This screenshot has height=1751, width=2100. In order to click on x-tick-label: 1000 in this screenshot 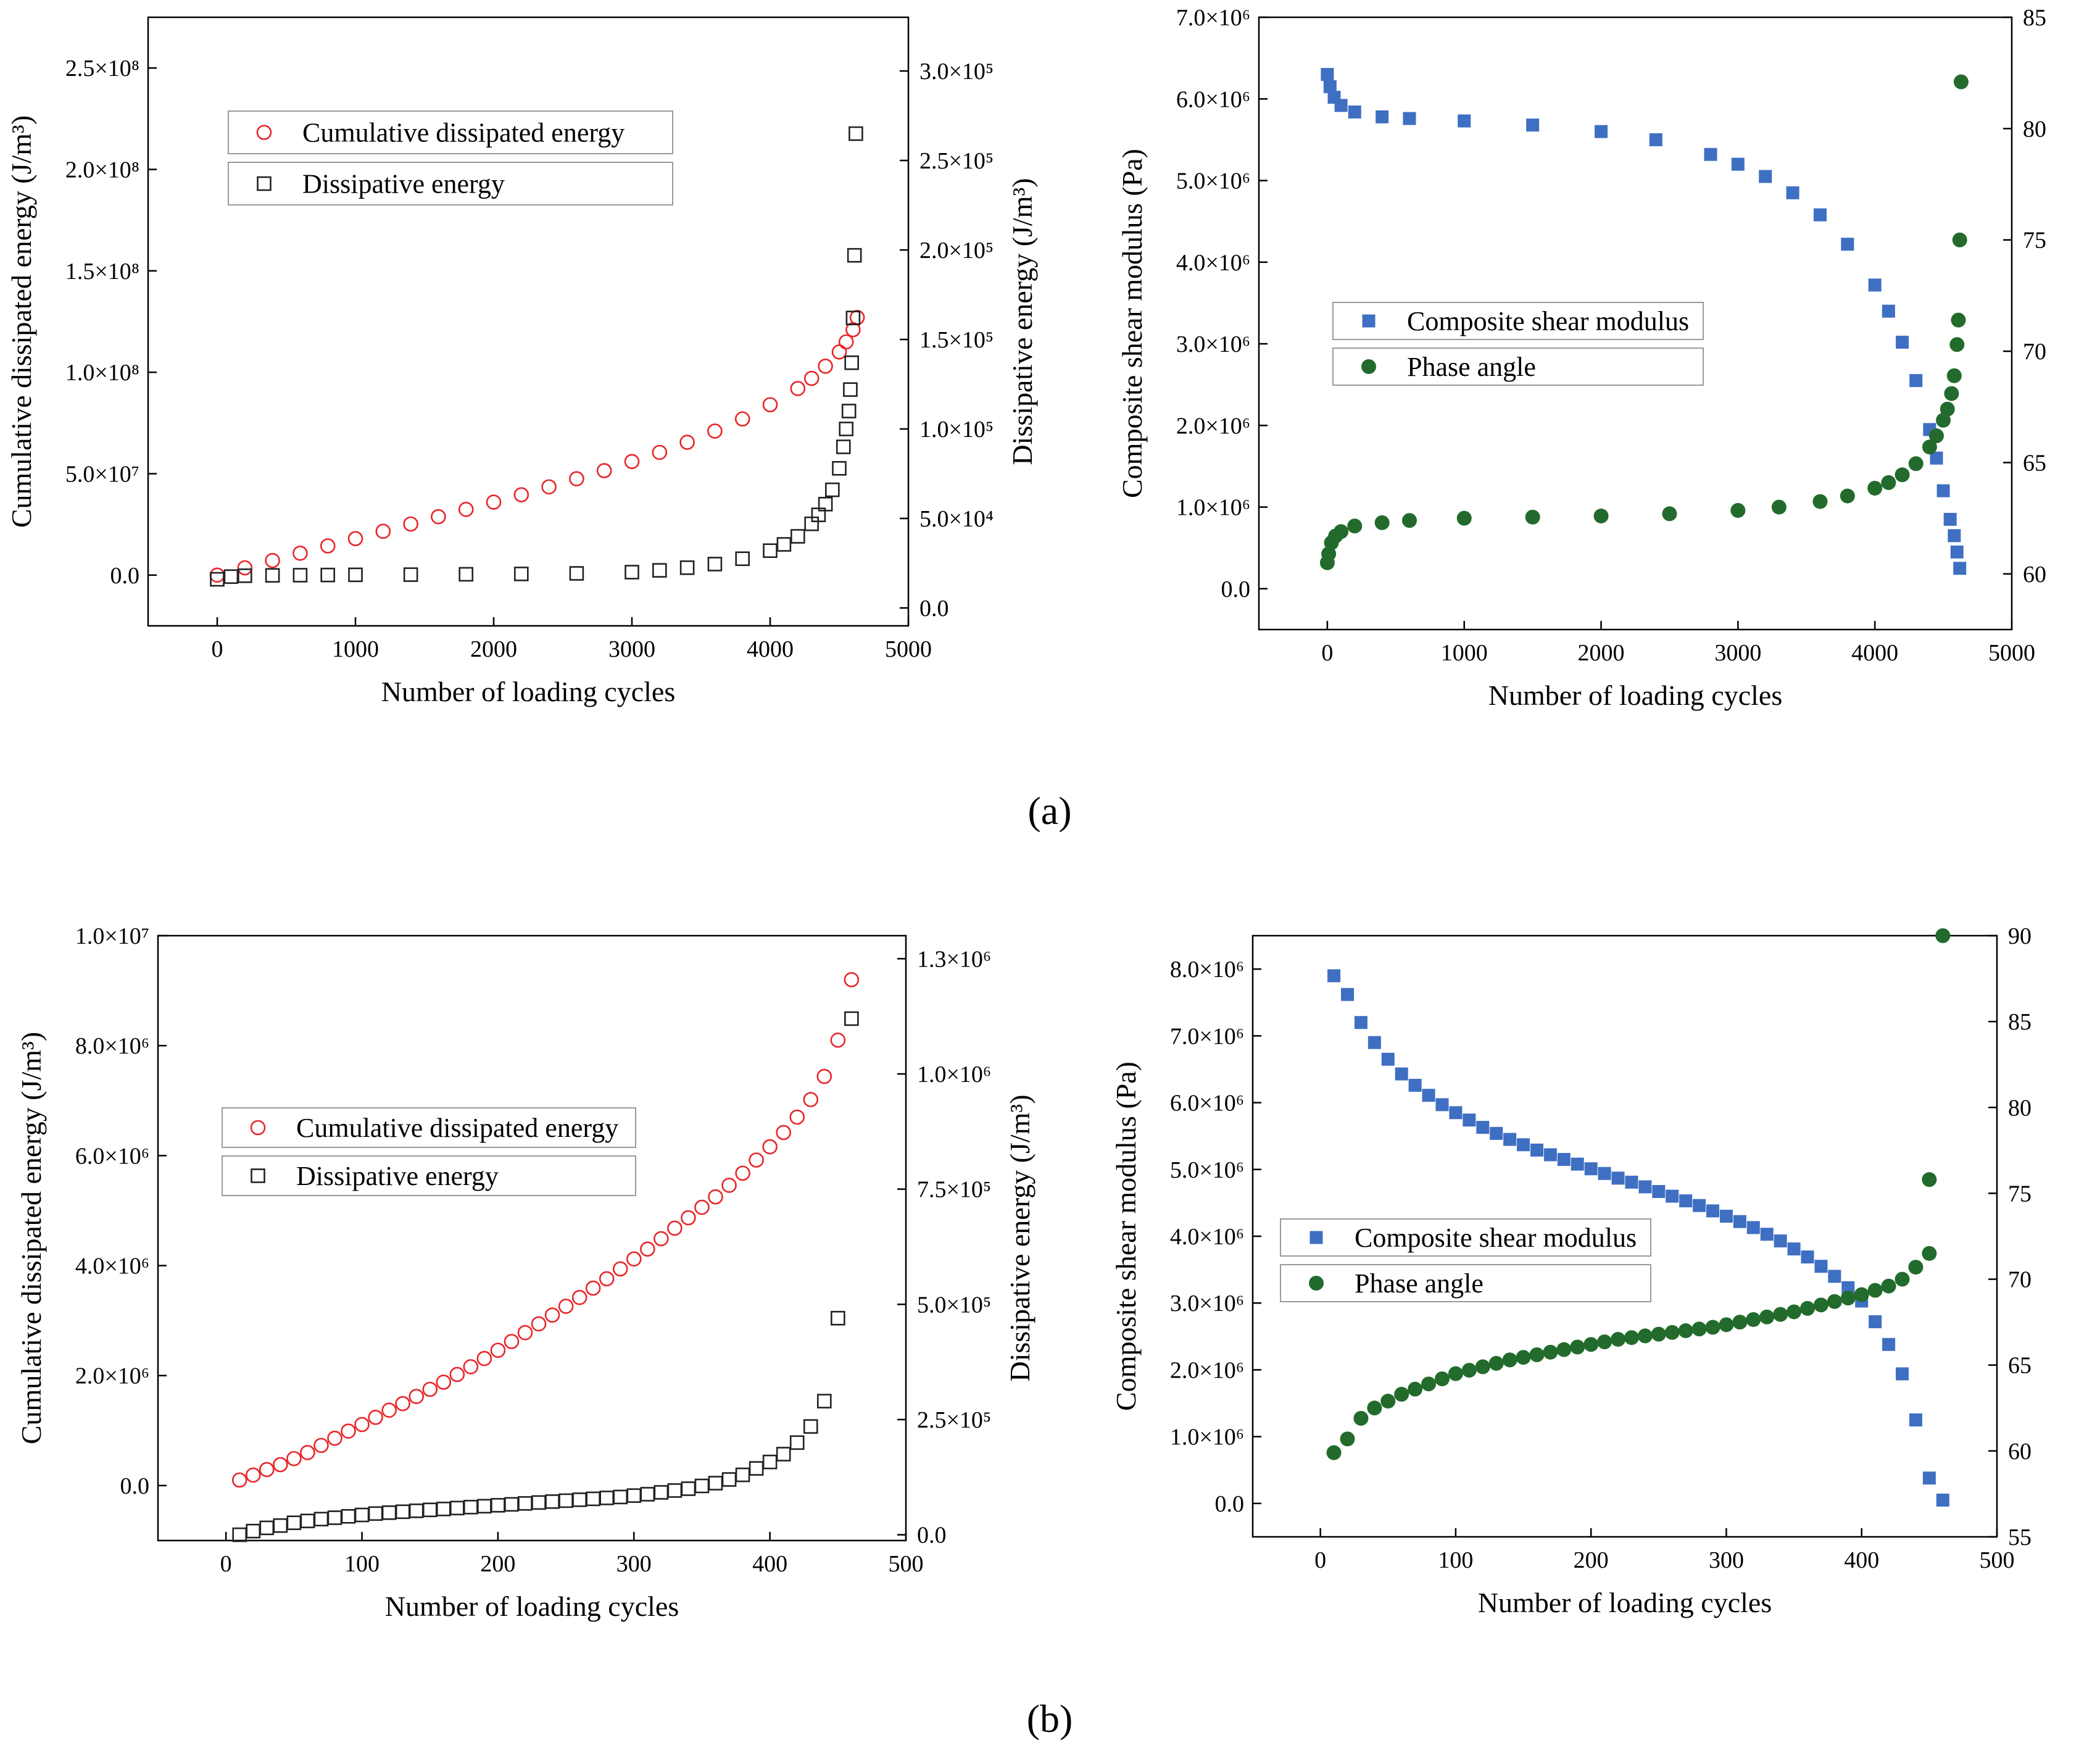, I will do `click(355, 649)`.